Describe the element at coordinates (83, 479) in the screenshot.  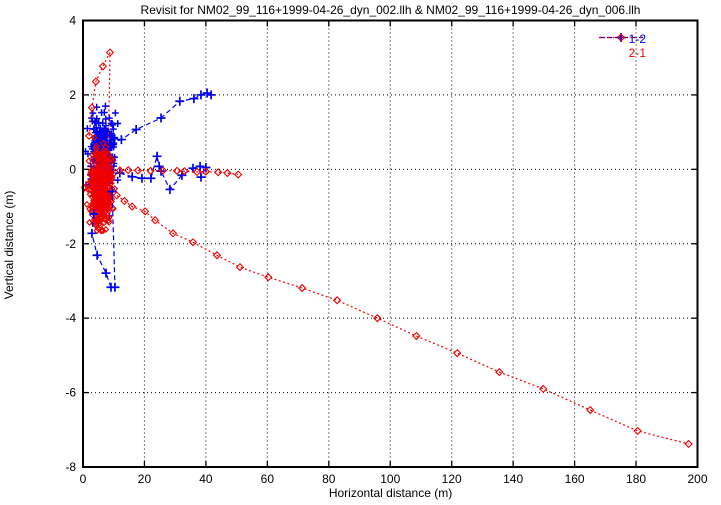
I see `x-tick-label: 0` at that location.